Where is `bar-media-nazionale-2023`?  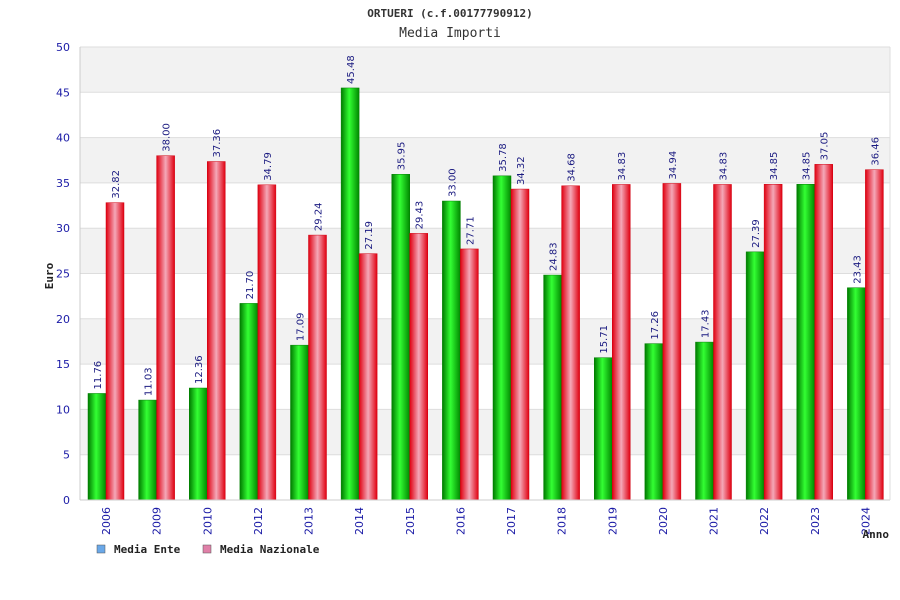 bar-media-nazionale-2023 is located at coordinates (823, 332).